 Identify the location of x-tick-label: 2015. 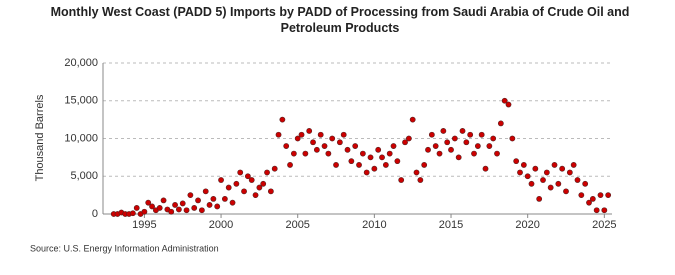
(451, 225).